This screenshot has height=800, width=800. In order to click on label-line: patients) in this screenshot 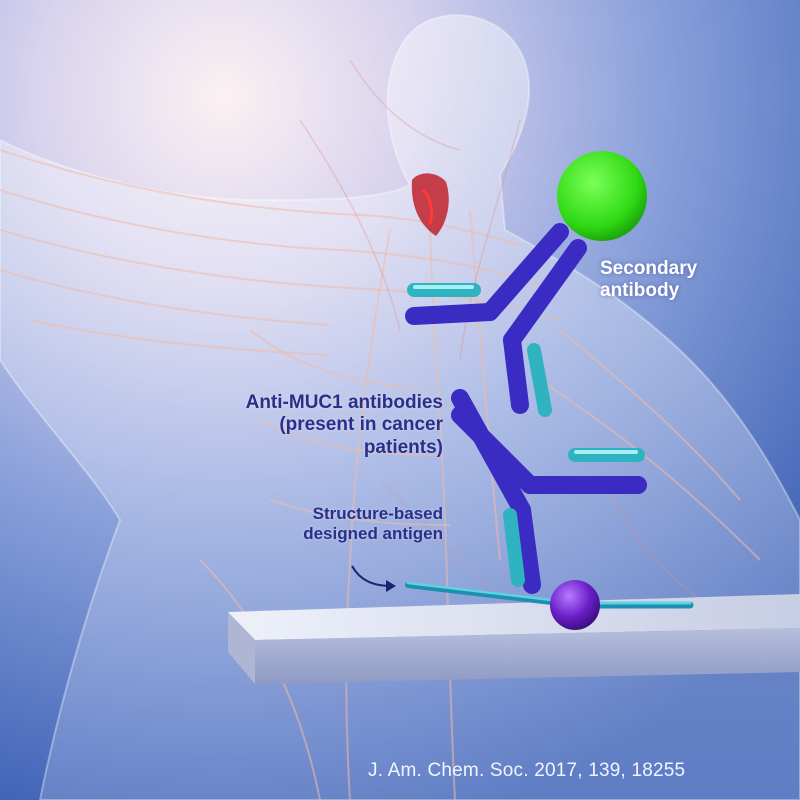, I will do `click(403, 447)`.